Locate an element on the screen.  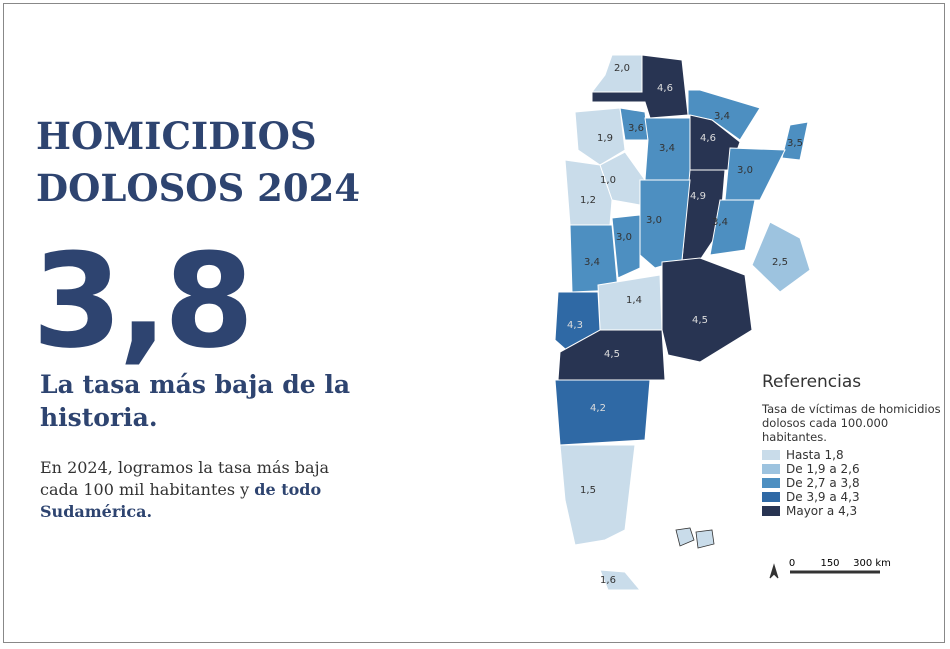
scale-label: 300 km is located at coordinates (872, 563).